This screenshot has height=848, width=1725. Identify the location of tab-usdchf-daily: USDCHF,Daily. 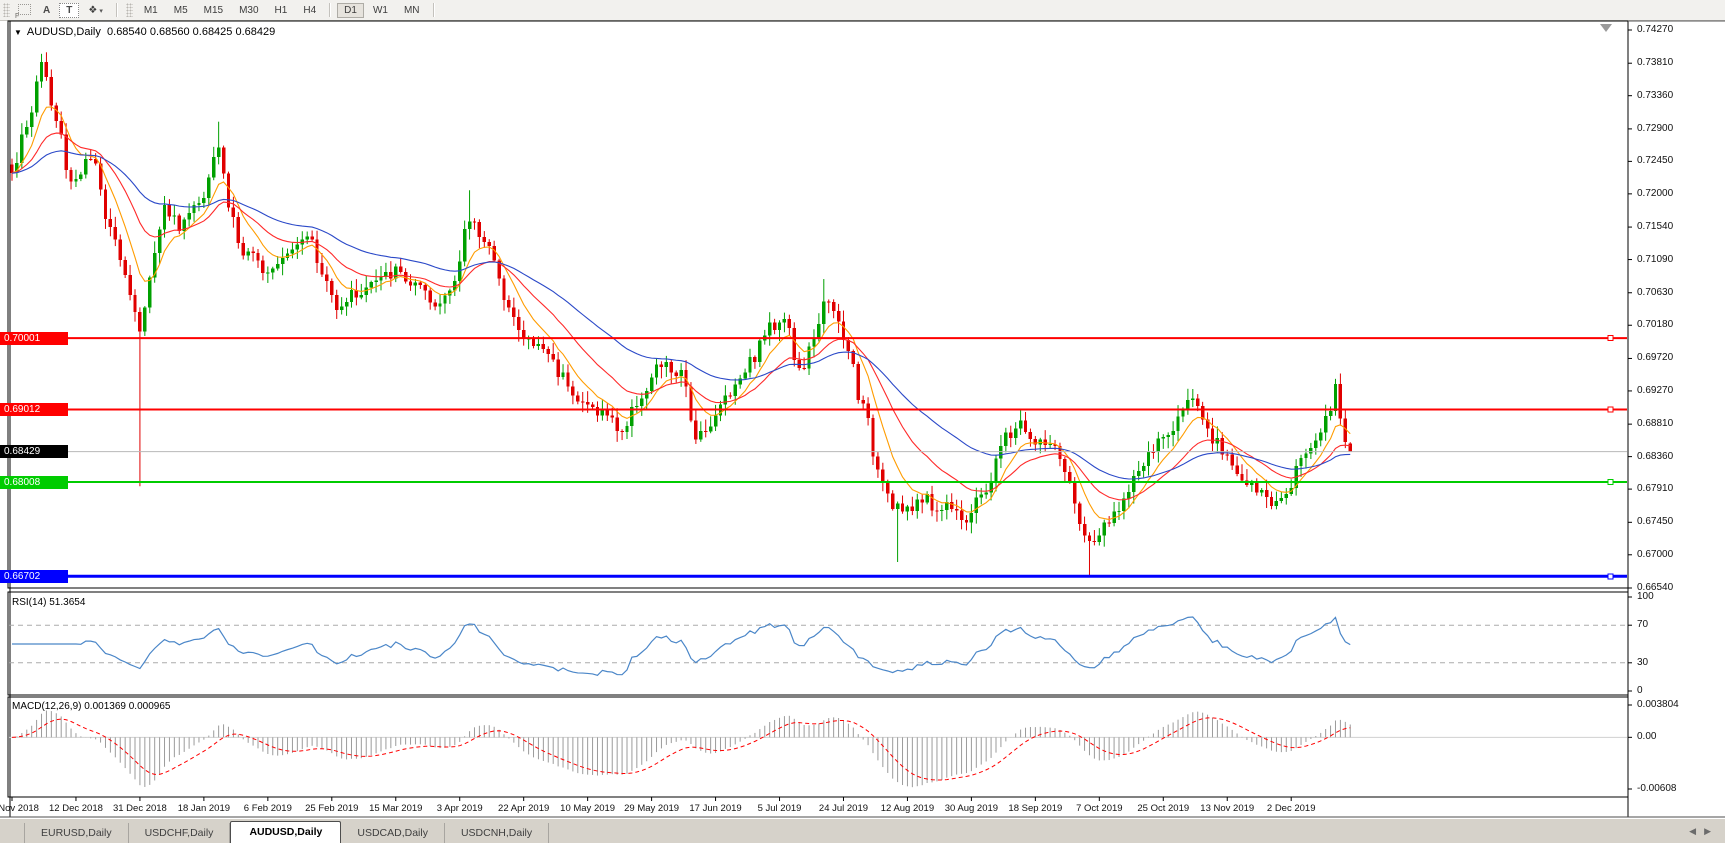
(180, 833).